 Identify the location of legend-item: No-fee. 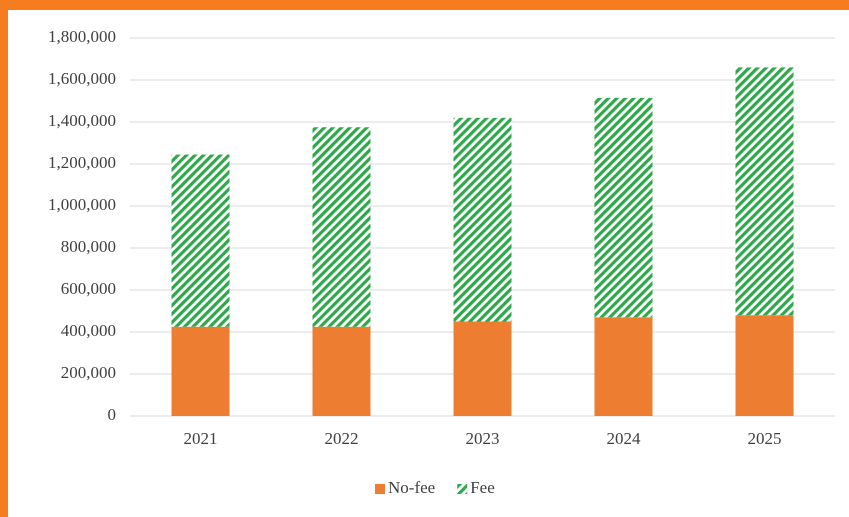
(405, 487).